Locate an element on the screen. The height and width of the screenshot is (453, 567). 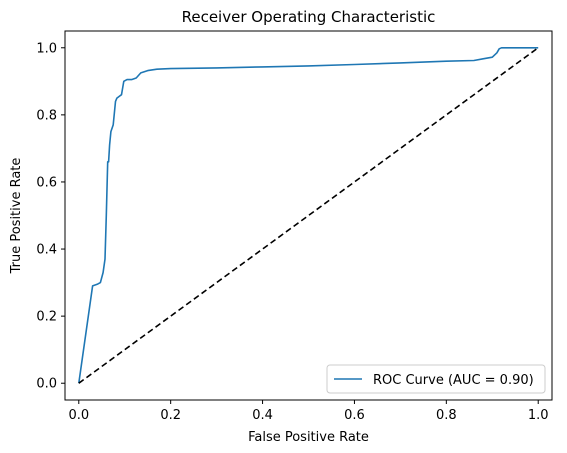
chart-title: Receiver Operating Characteristic is located at coordinates (309, 17).